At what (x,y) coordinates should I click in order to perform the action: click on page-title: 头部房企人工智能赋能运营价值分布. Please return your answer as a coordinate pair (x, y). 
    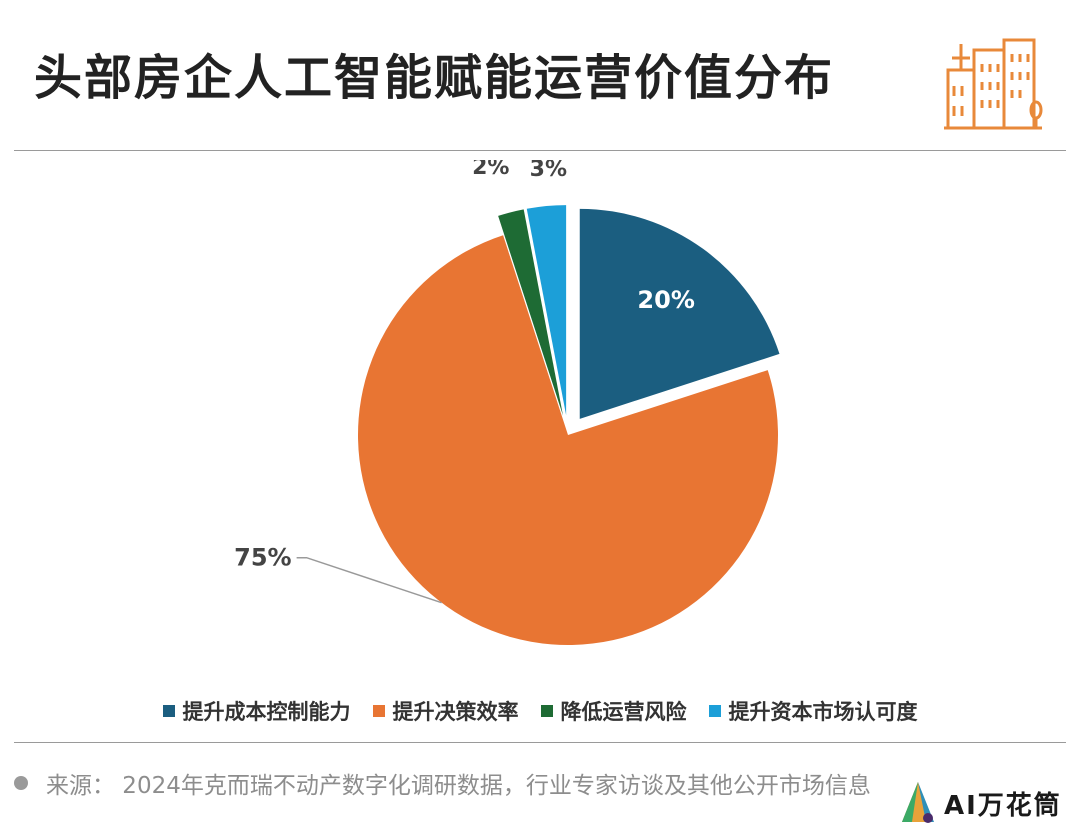
    Looking at the image, I should click on (434, 78).